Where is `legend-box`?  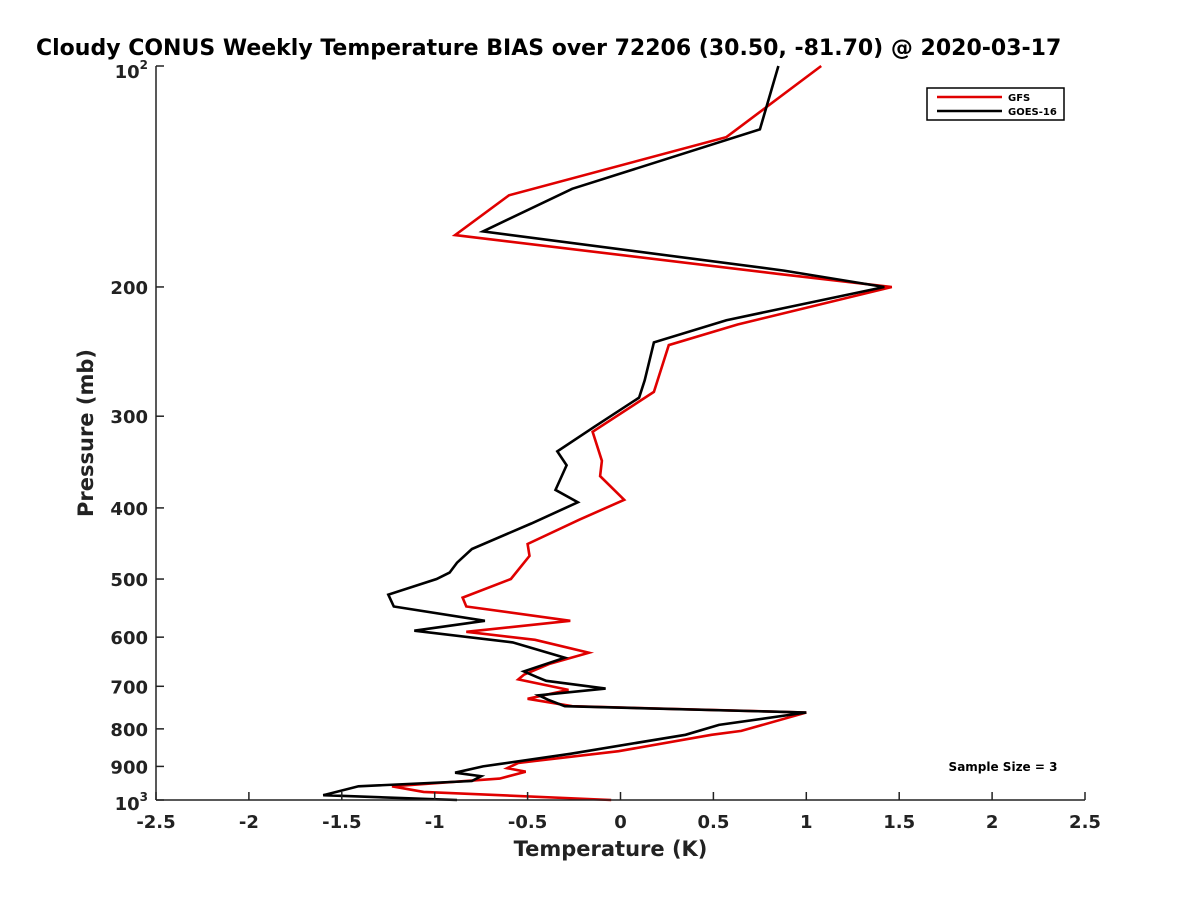
legend-box is located at coordinates (995, 104).